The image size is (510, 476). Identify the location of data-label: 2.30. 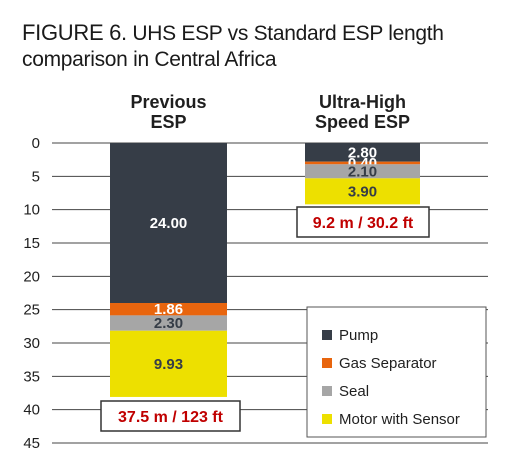
(168, 323).